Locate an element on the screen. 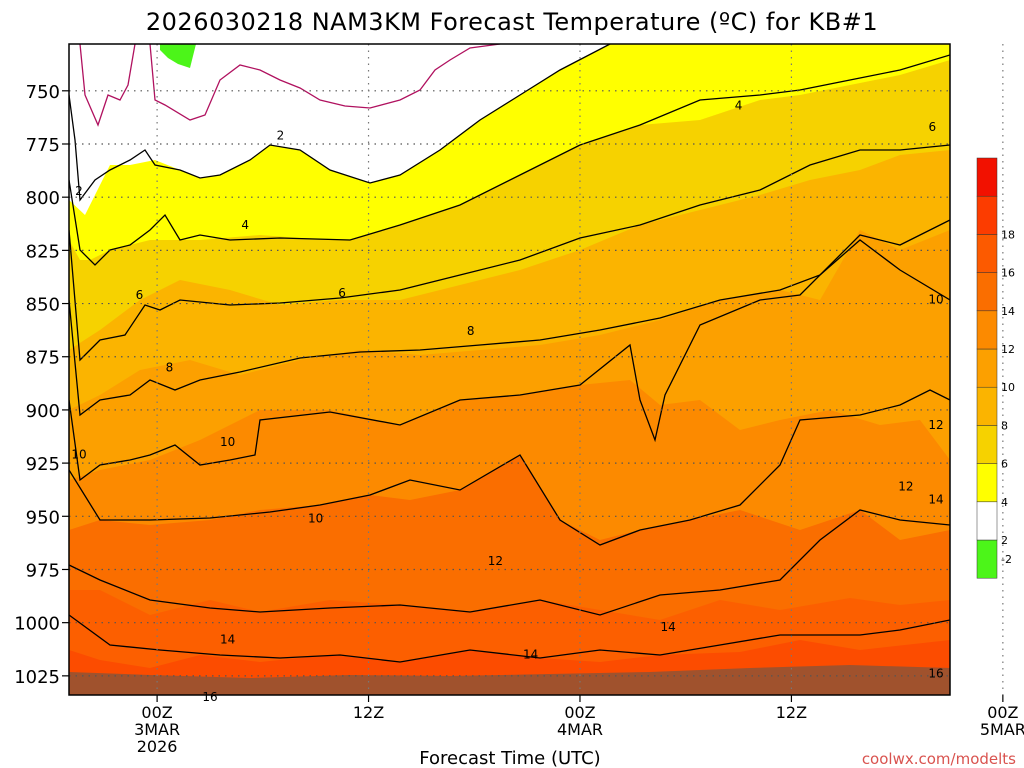 The width and height of the screenshot is (1024, 768). isotherm-0-b is located at coordinates (325, 82).